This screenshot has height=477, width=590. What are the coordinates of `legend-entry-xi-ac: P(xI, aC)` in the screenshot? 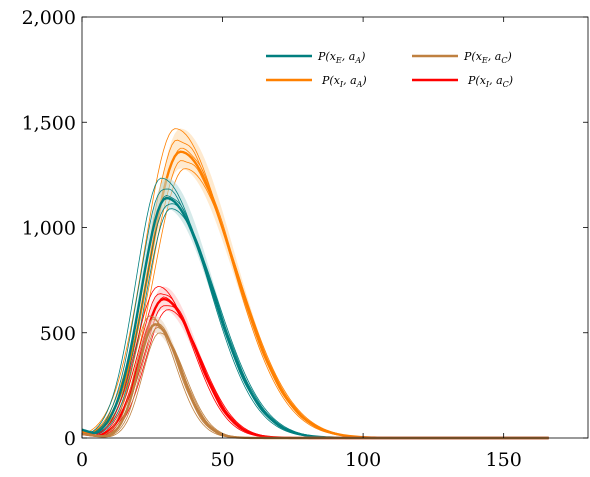 It's located at (462, 81).